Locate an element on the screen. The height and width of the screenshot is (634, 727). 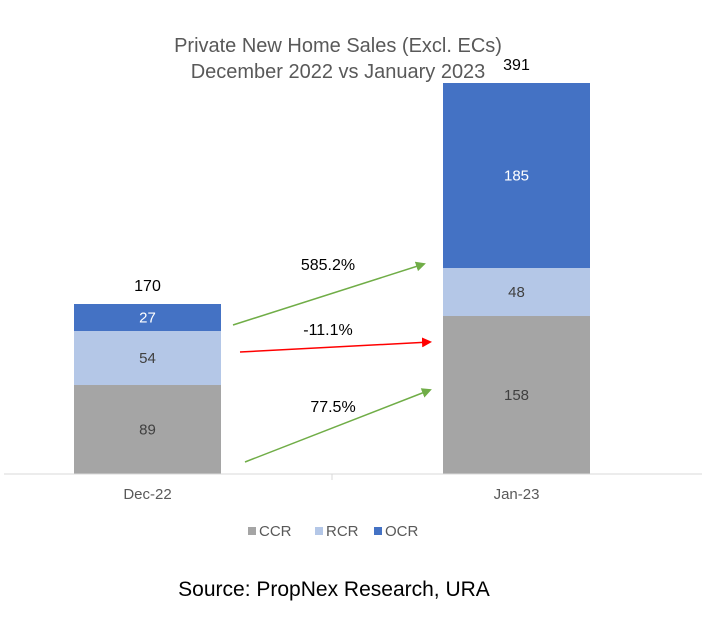
change-arrow-ocr is located at coordinates (329, 293).